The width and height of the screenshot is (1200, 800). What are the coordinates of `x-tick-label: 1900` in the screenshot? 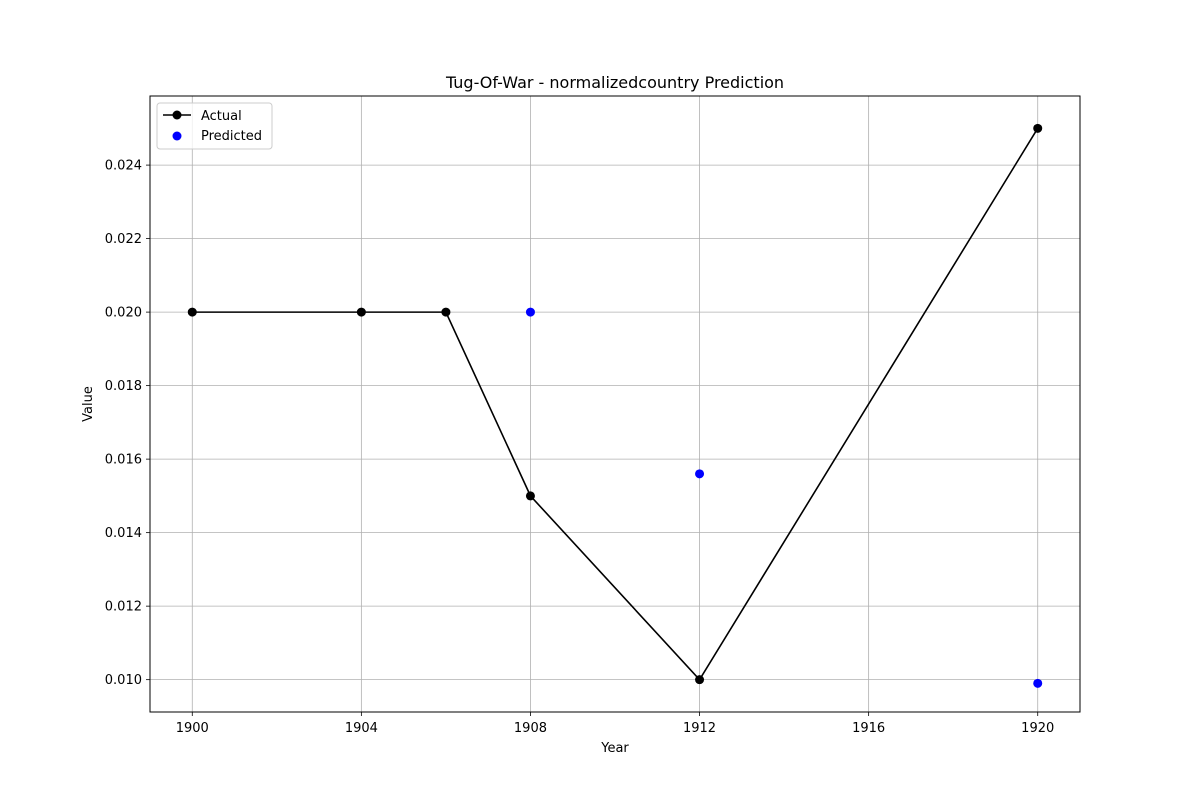 It's located at (192, 728).